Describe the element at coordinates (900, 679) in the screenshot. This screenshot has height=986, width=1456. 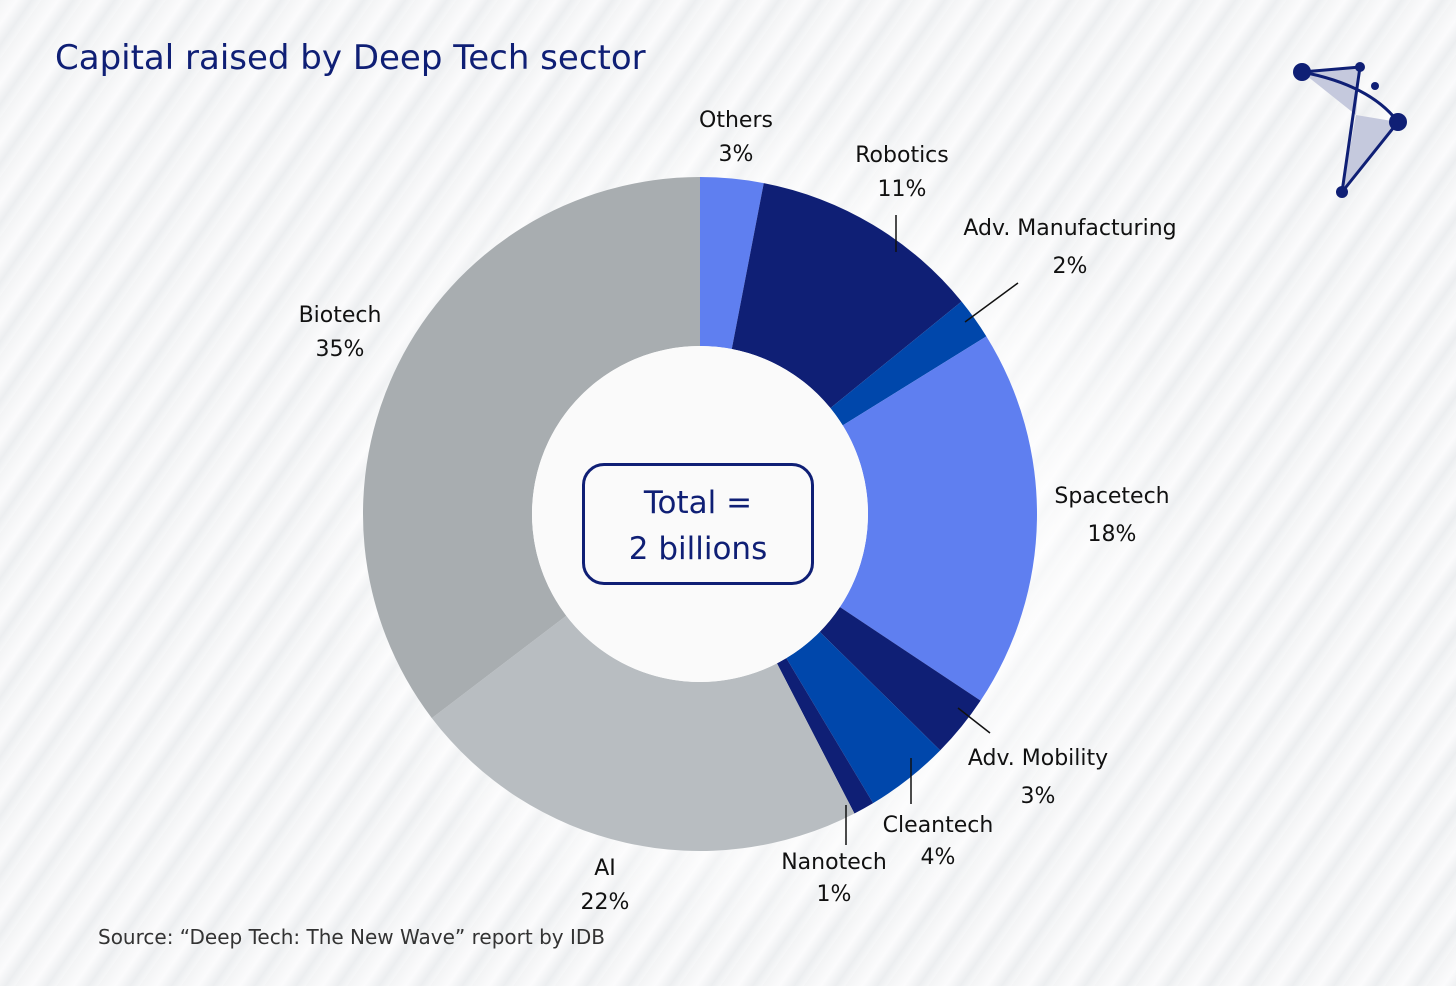
I see `slice-adv-mobility` at that location.